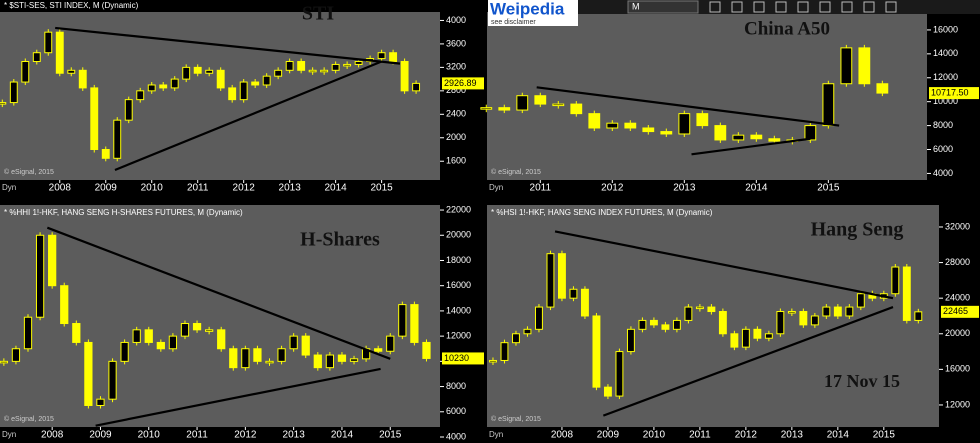 This screenshot has height=443, width=980. What do you see at coordinates (458, 235) in the screenshot?
I see `y-tick-label: 20000` at bounding box center [458, 235].